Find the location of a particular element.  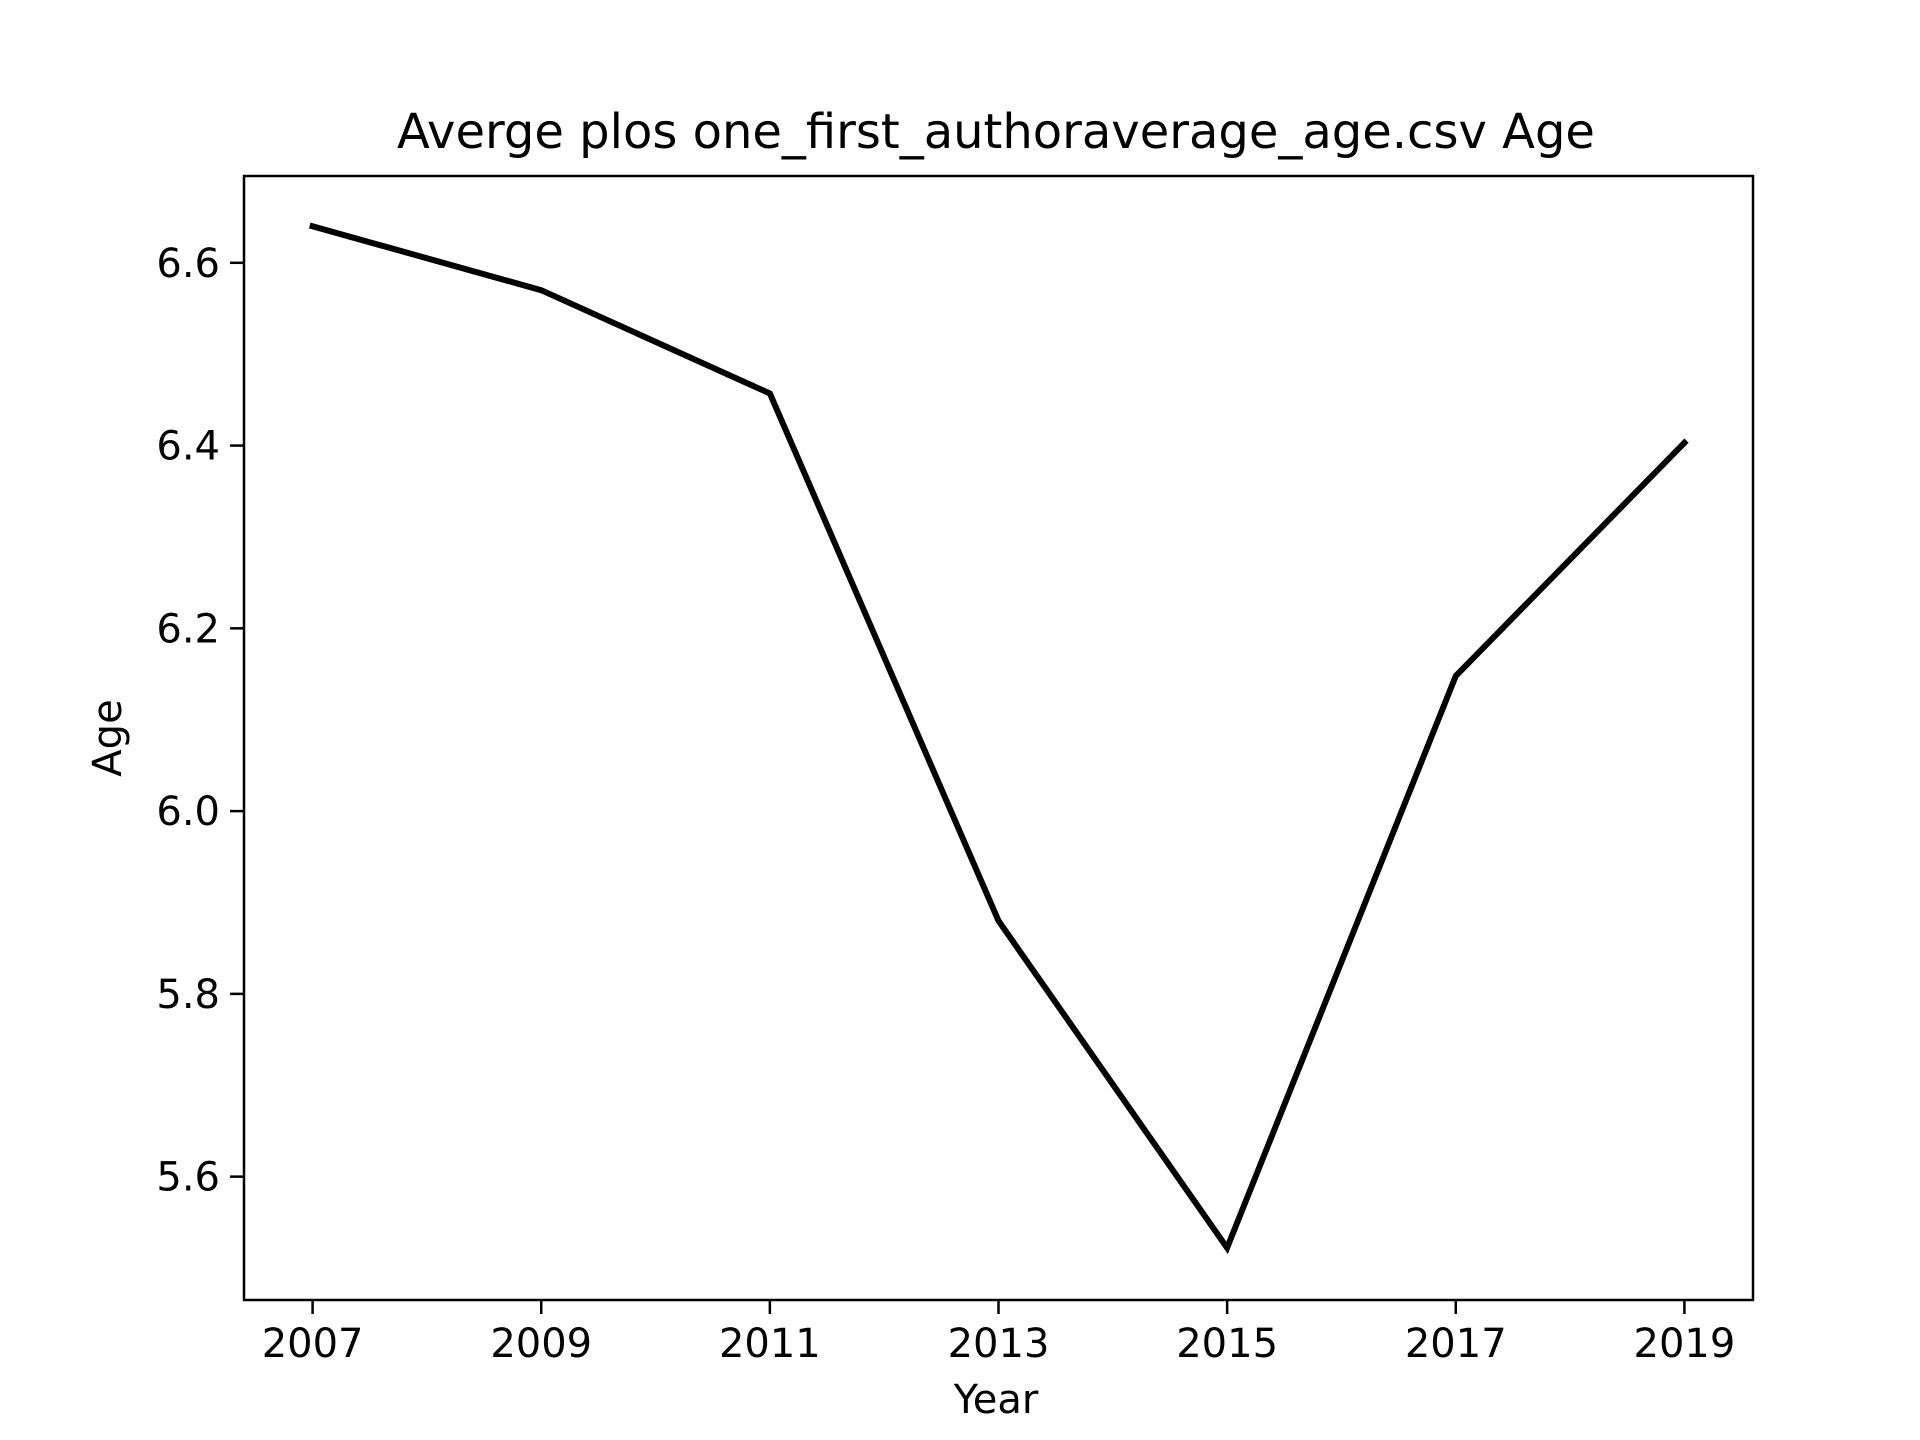

y-axis: 5.6 5.8 6.0 6.2 6.4 6.6 is located at coordinates (200, 721).